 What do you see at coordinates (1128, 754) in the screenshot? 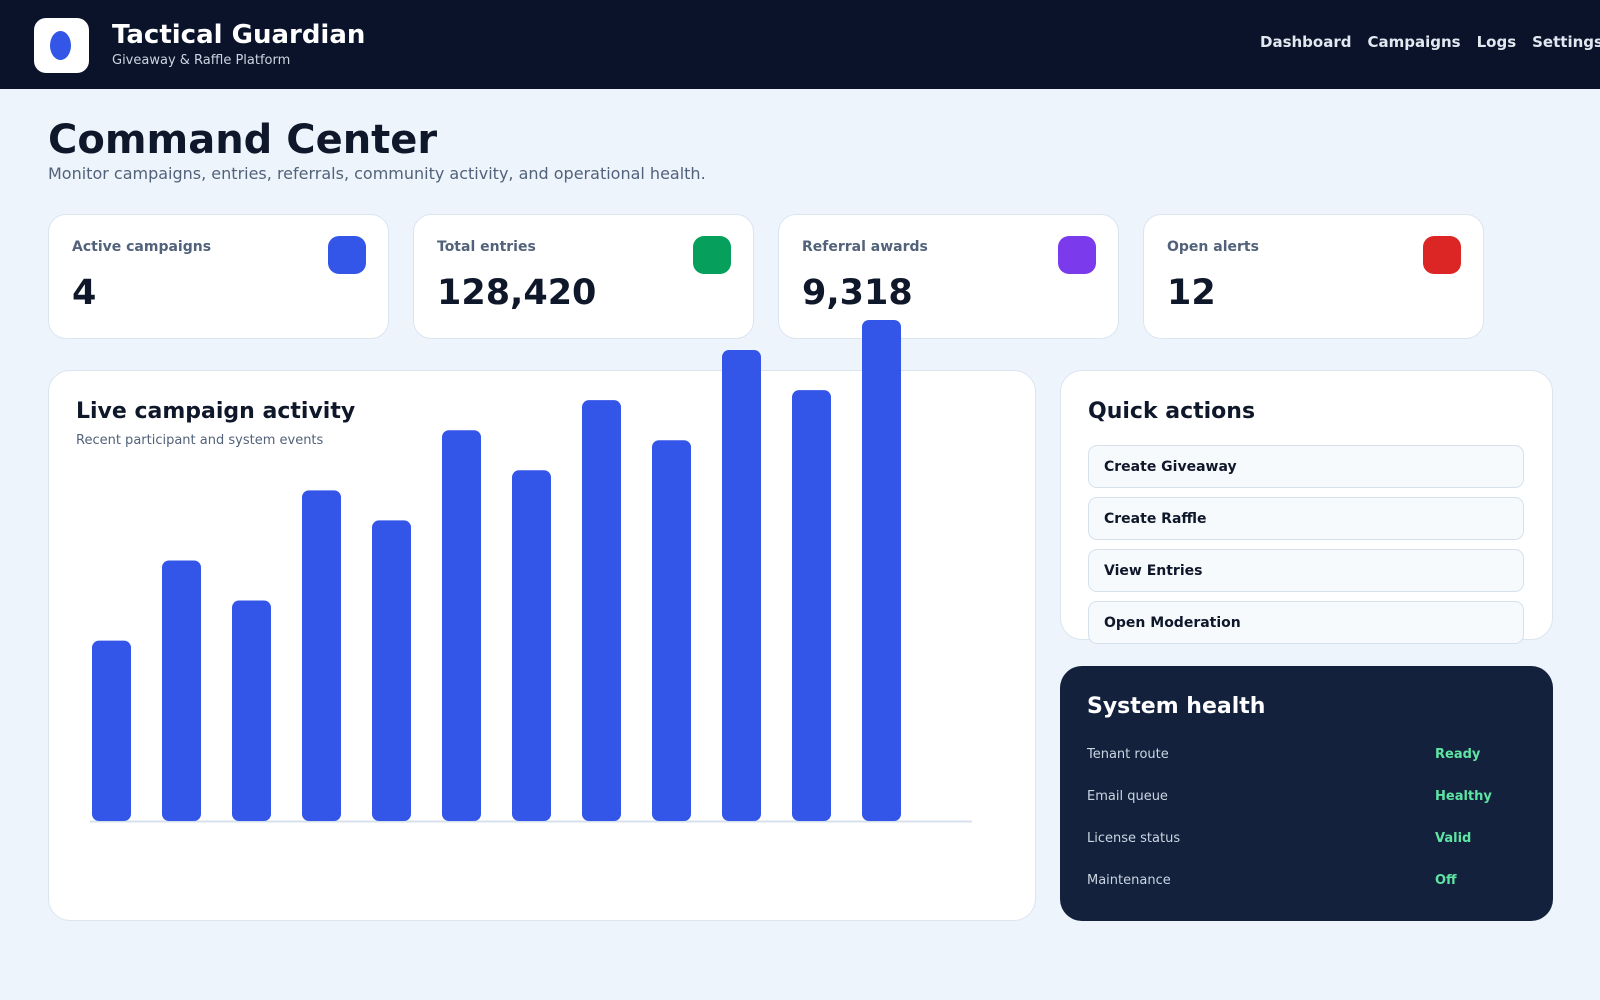
I see `health-label-tenant-route: Tenant route` at bounding box center [1128, 754].